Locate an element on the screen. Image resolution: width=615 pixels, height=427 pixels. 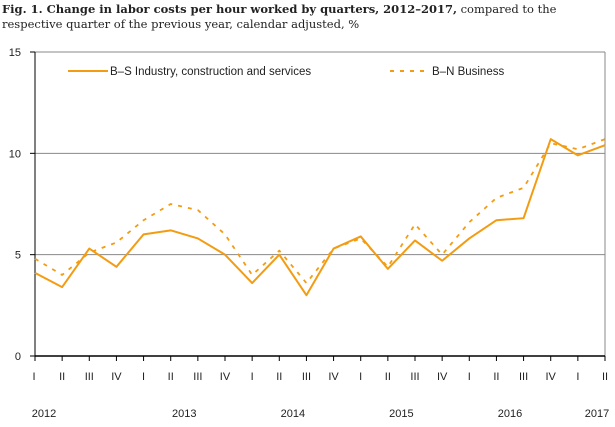
y-tick-label: 0 is located at coordinates (18, 357).